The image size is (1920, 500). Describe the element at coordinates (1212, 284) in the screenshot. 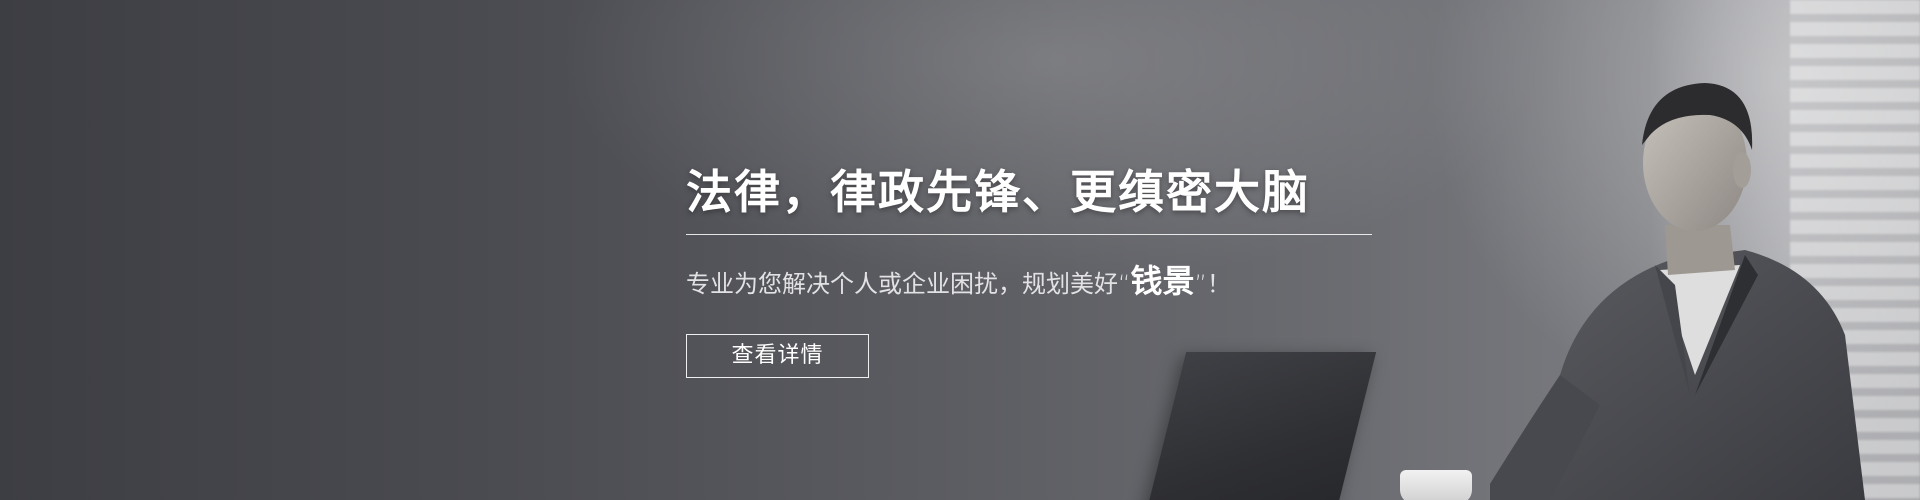

I see `subtitle-end: ”！` at that location.